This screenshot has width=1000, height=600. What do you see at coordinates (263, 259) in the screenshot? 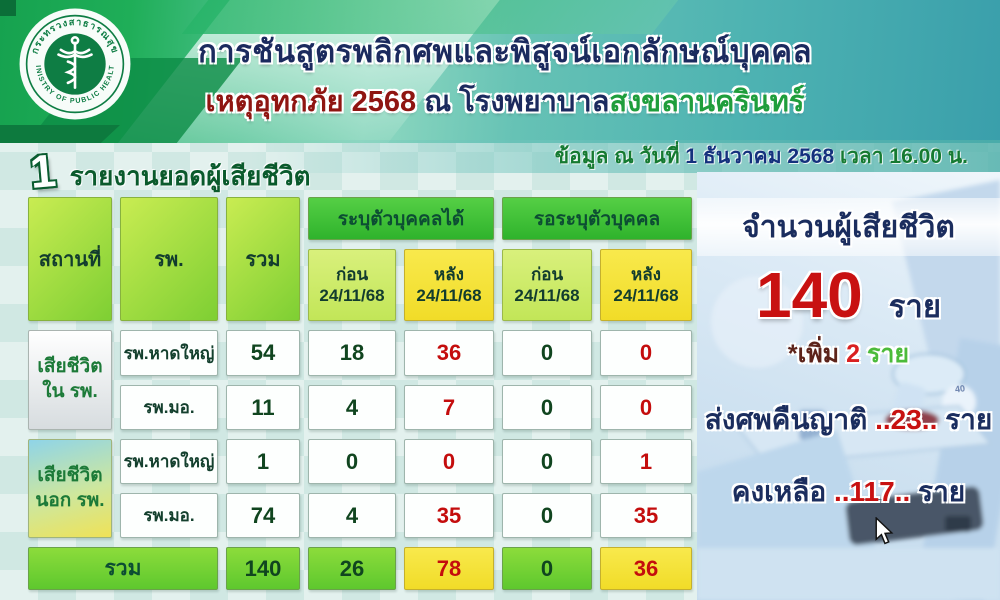
I see `col-header-total: รวม` at bounding box center [263, 259].